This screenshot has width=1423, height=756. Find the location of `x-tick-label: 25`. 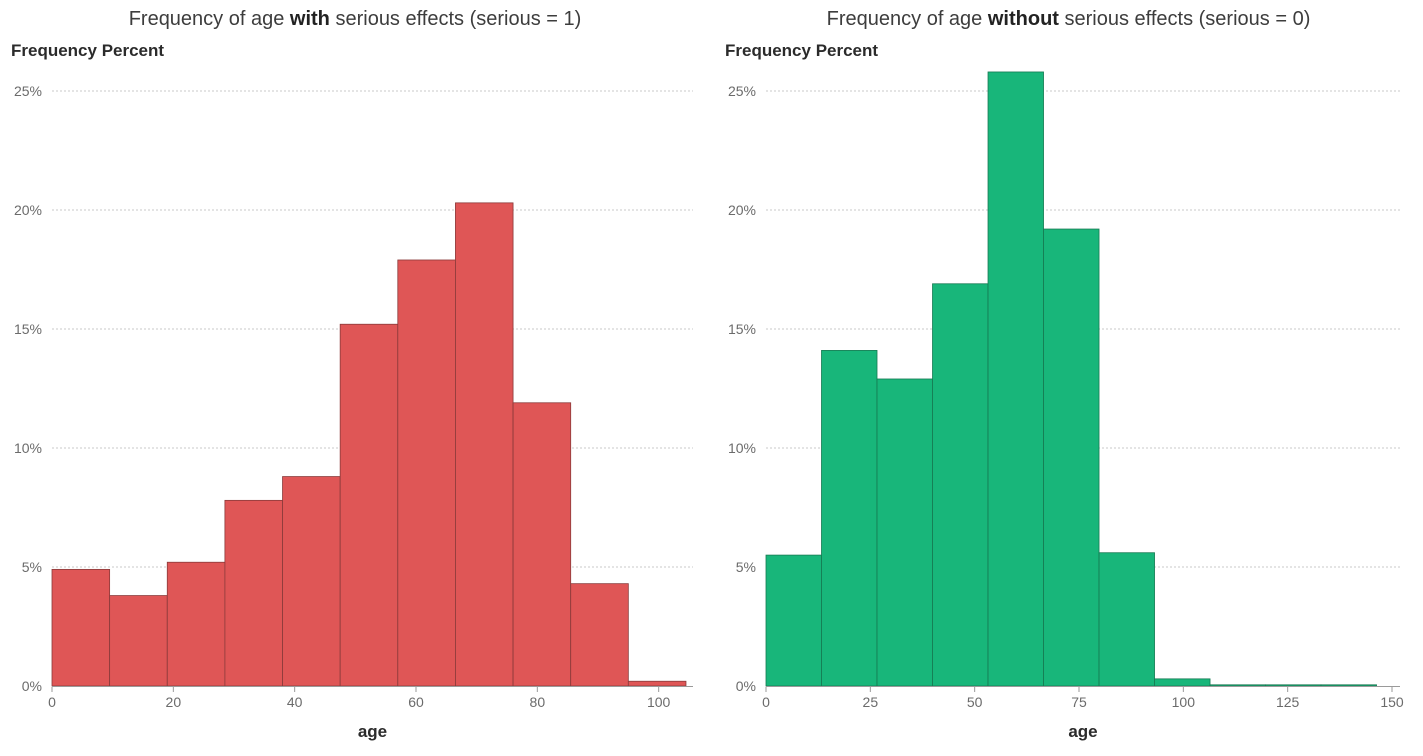

x-tick-label: 25 is located at coordinates (871, 702).